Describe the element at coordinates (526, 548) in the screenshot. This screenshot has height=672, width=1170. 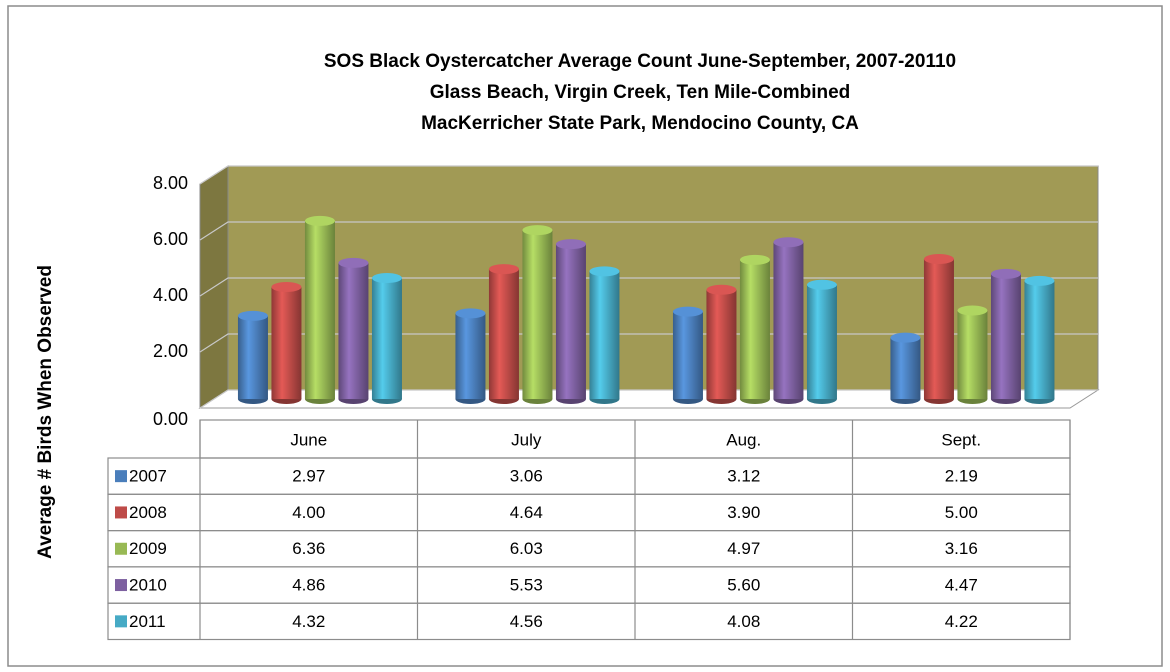
I see `table-value: 6.03` at that location.